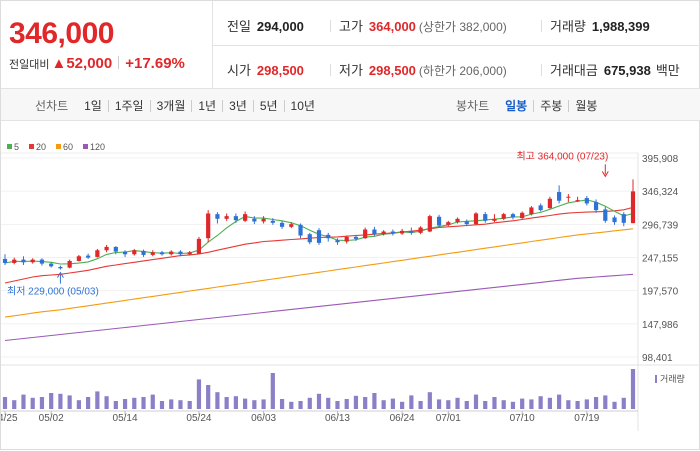 This screenshot has height=451, width=700. Describe the element at coordinates (585, 105) in the screenshot. I see `tab-monthly: 월봉` at that location.